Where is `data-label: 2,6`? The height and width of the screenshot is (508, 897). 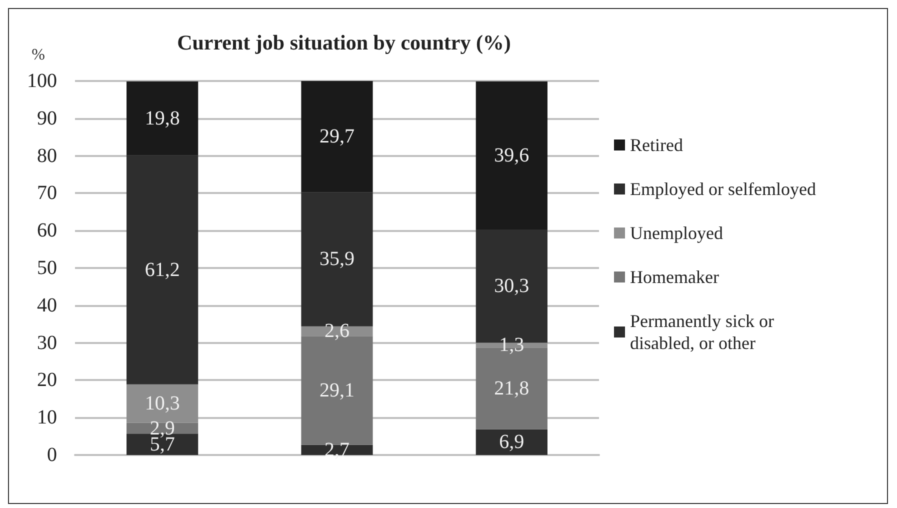 data-label: 2,6 is located at coordinates (337, 331).